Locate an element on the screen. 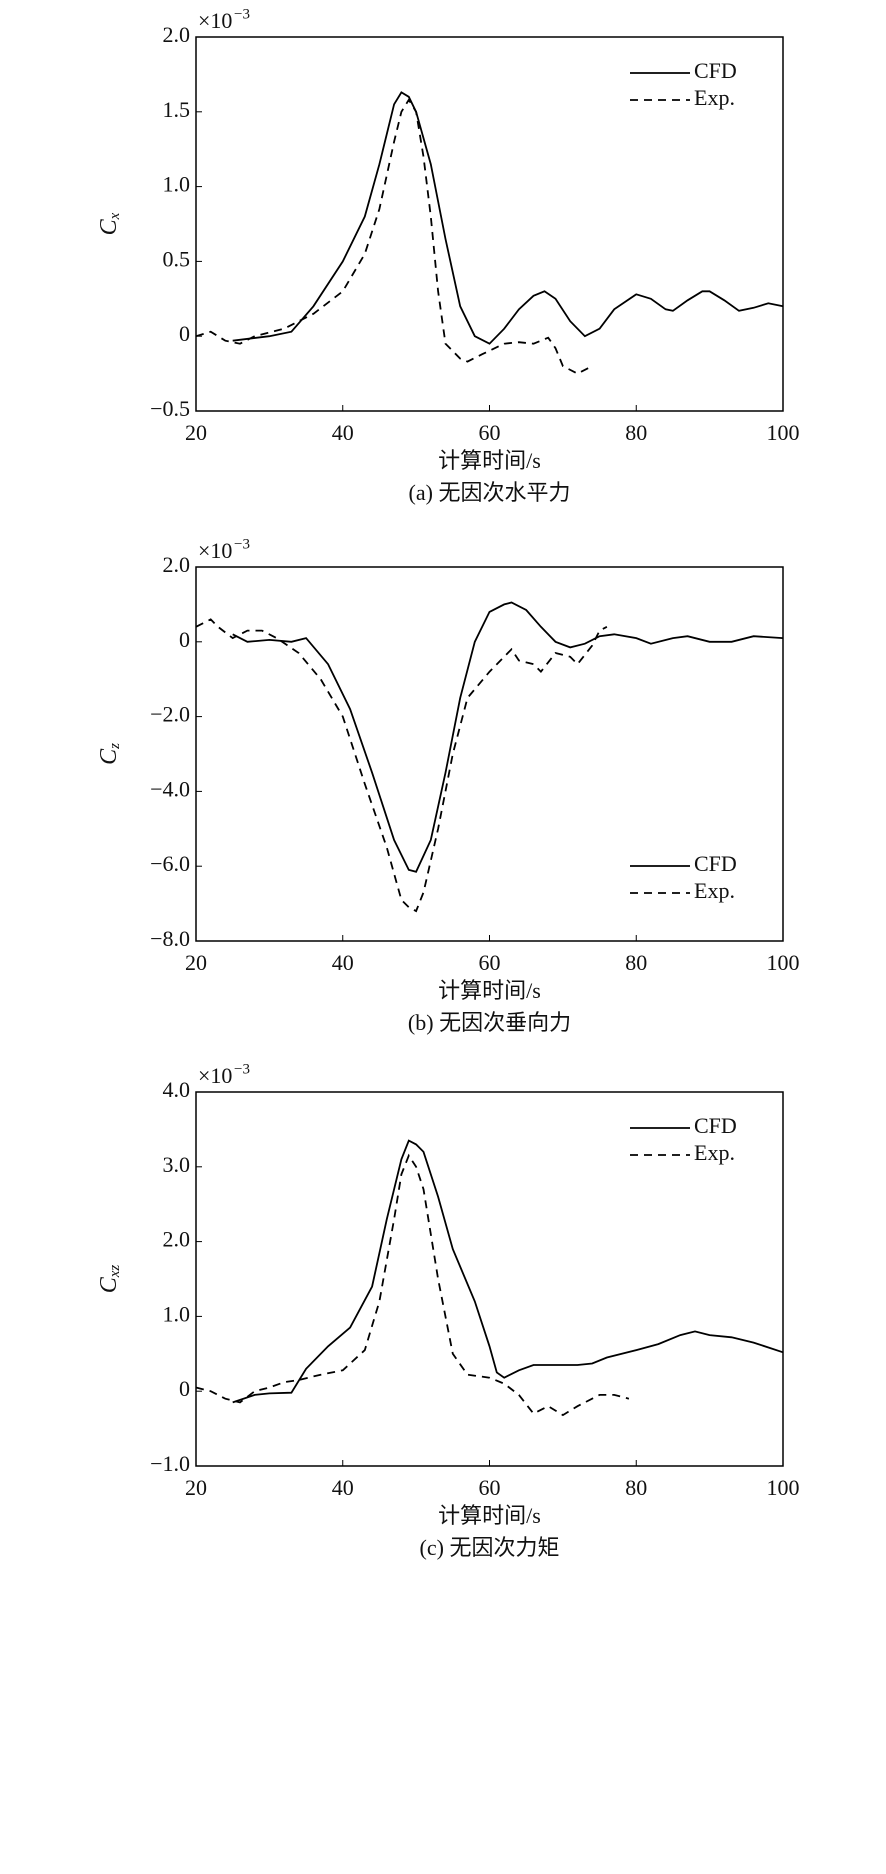  caption: (a) 无因次水平力 is located at coordinates (490, 492).